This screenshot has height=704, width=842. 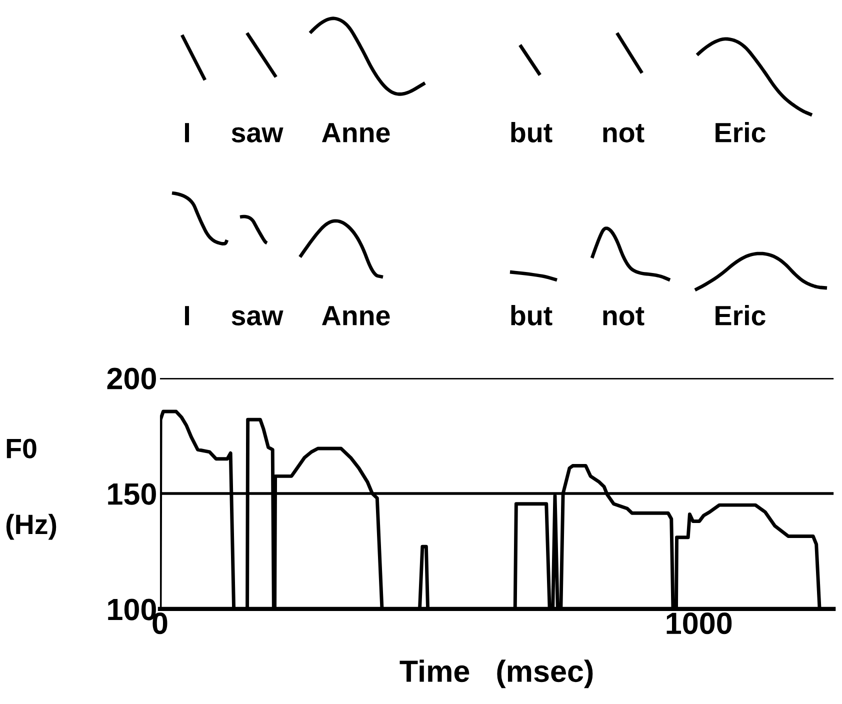 I want to click on y-tick-label: 200, so click(x=131, y=379).